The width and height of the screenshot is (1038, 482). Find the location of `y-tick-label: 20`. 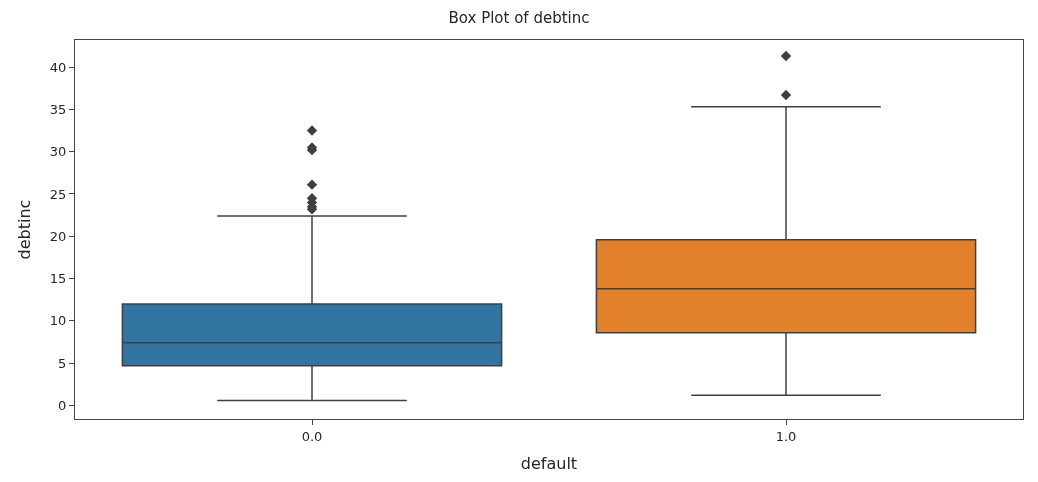

y-tick-label: 20 is located at coordinates (58, 236).